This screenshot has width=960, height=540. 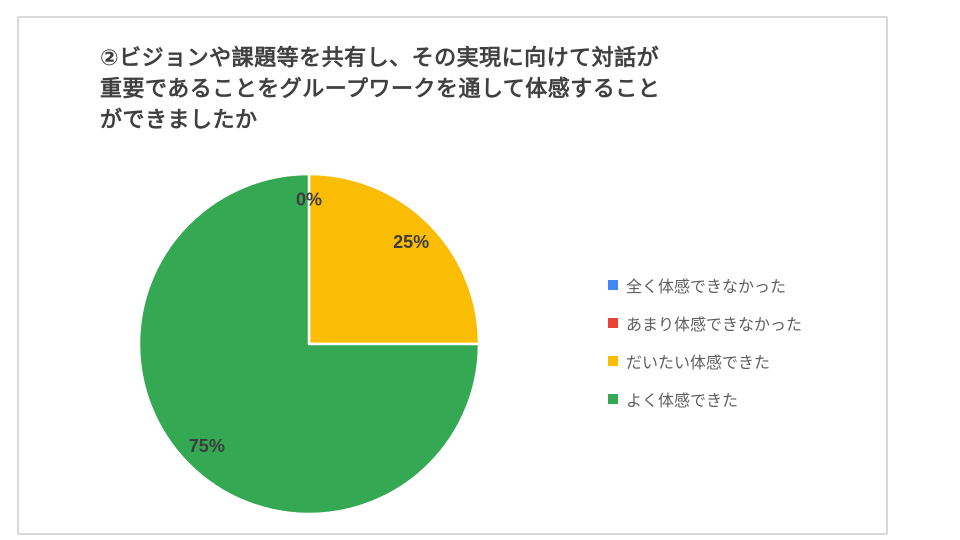 I want to click on legend-label: あまり体感できなかった, so click(x=714, y=325).